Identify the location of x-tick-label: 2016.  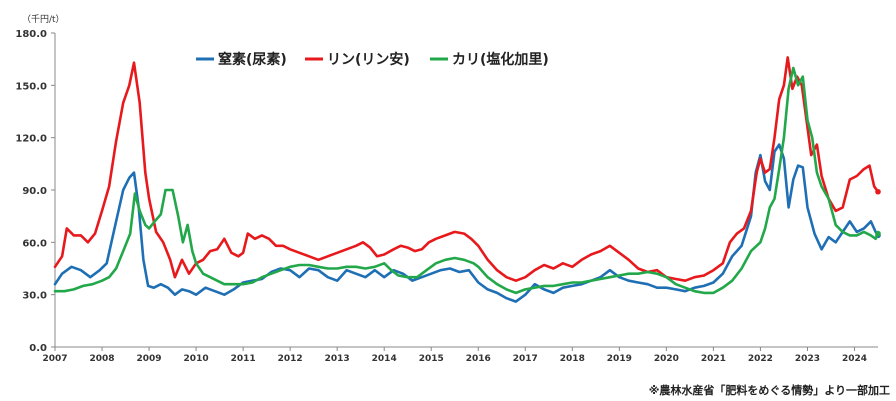
(478, 359).